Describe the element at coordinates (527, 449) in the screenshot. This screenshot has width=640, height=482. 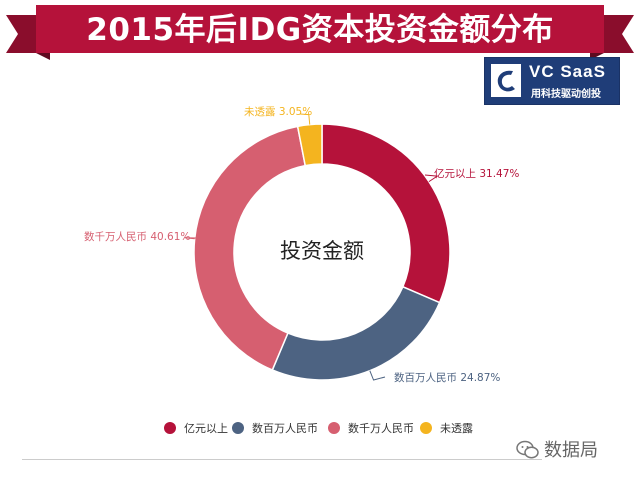
I see `wechat-icon` at that location.